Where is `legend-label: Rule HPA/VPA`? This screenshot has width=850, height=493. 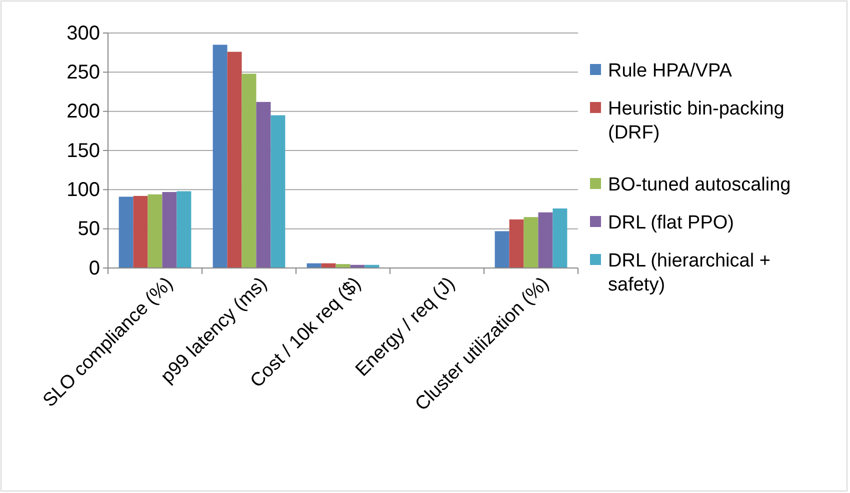
legend-label: Rule HPA/VPA is located at coordinates (670, 71).